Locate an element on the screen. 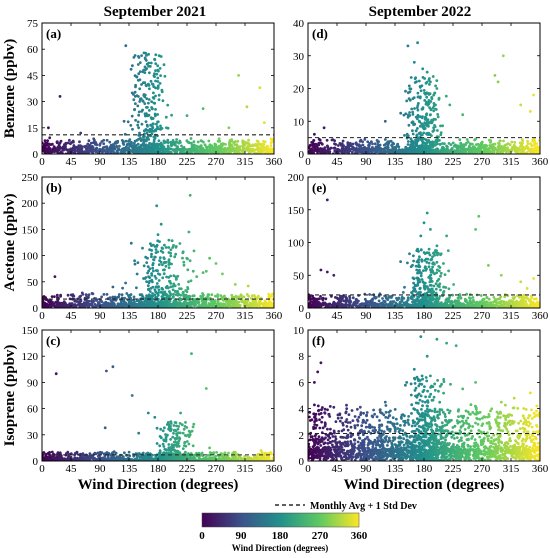 The height and width of the screenshot is (558, 550). plot-frame is located at coordinates (424, 88).